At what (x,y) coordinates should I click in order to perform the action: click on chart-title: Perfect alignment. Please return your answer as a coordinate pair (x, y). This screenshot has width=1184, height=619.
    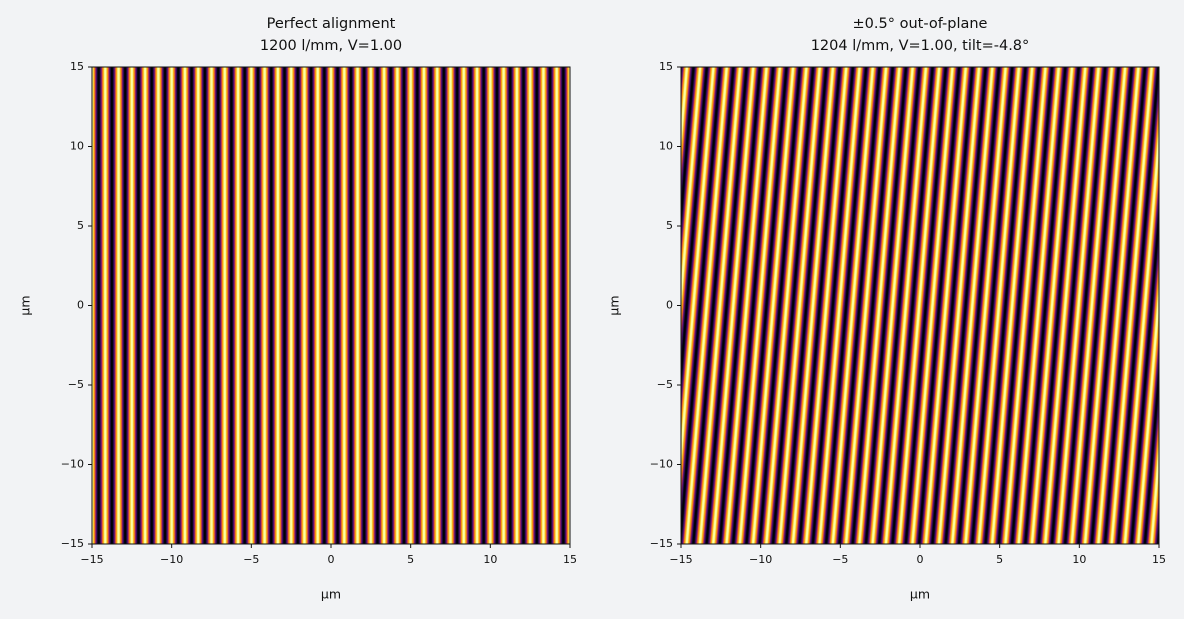
    Looking at the image, I should click on (331, 24).